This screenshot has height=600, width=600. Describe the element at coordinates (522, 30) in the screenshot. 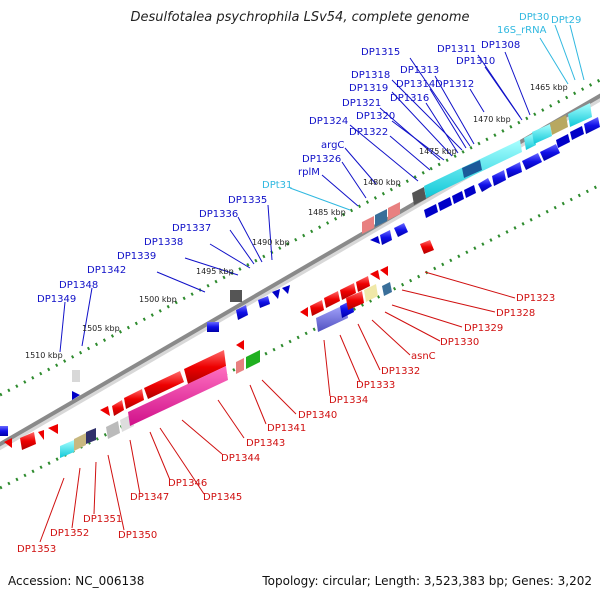

I see `gene-label: 16S_rRNA` at that location.